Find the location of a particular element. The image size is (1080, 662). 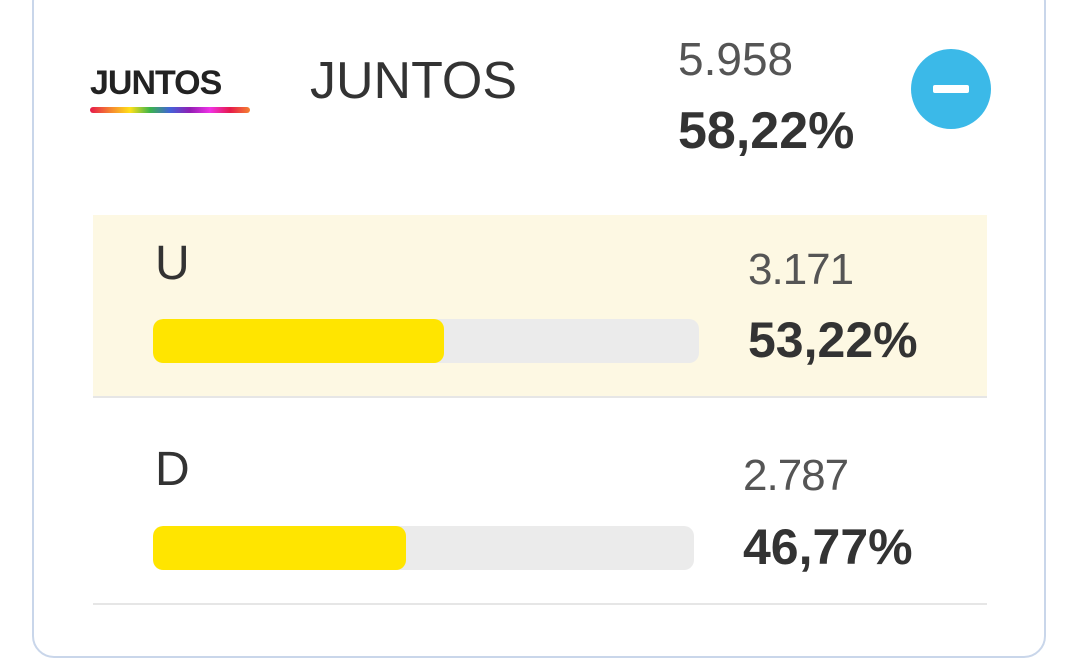

list-name: D is located at coordinates (172, 469).